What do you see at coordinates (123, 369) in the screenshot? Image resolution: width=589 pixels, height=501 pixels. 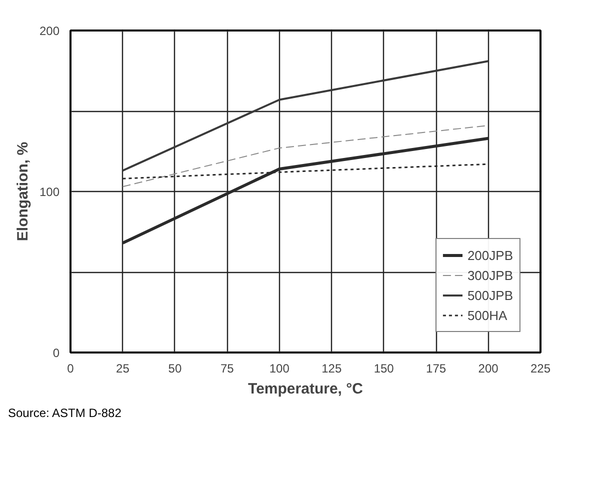 I see `x-tick-label: 25` at bounding box center [123, 369].